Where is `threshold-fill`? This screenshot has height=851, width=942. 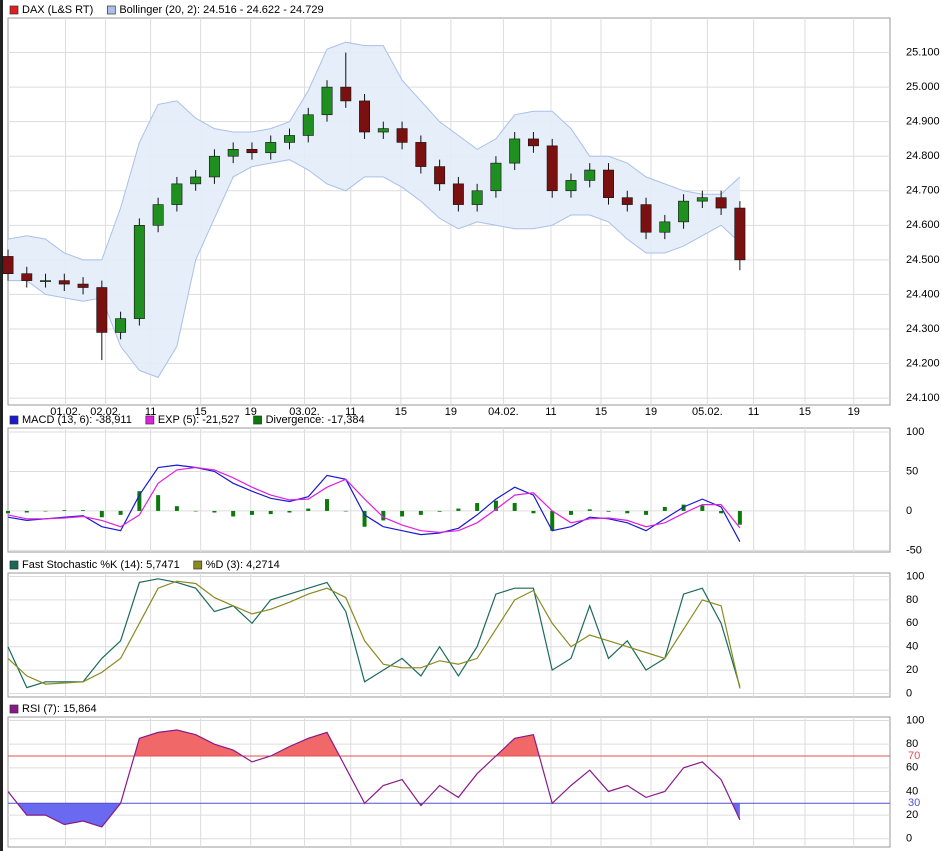
threshold-fill is located at coordinates (374, 743).